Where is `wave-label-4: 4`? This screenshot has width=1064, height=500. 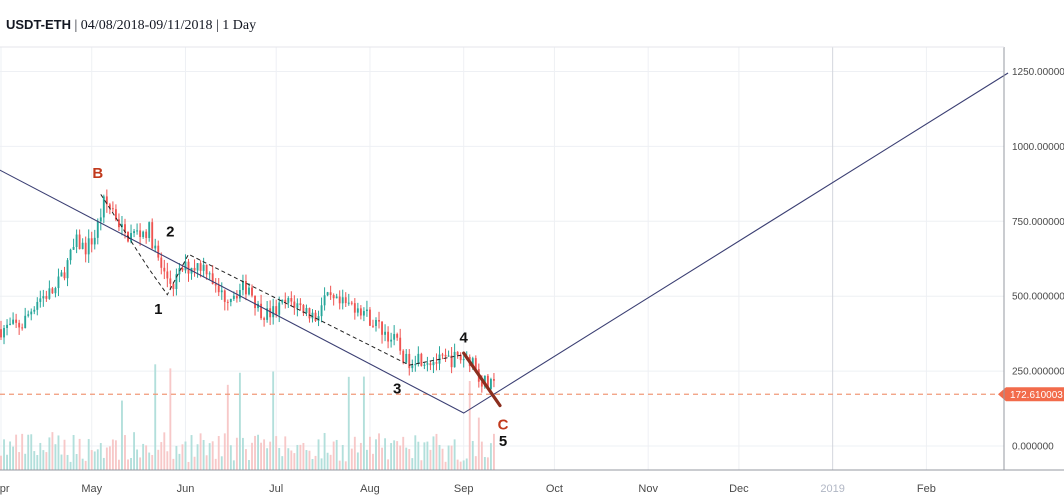
wave-label-4: 4 is located at coordinates (464, 338).